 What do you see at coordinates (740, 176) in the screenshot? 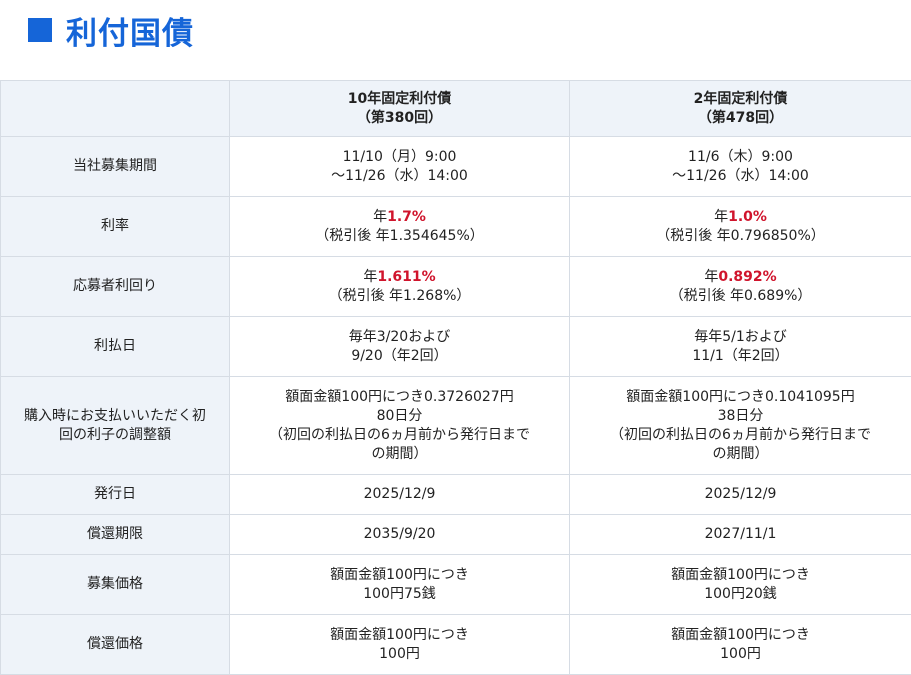
I see `period-2y-end: 〜11/26（水）14:00` at bounding box center [740, 176].